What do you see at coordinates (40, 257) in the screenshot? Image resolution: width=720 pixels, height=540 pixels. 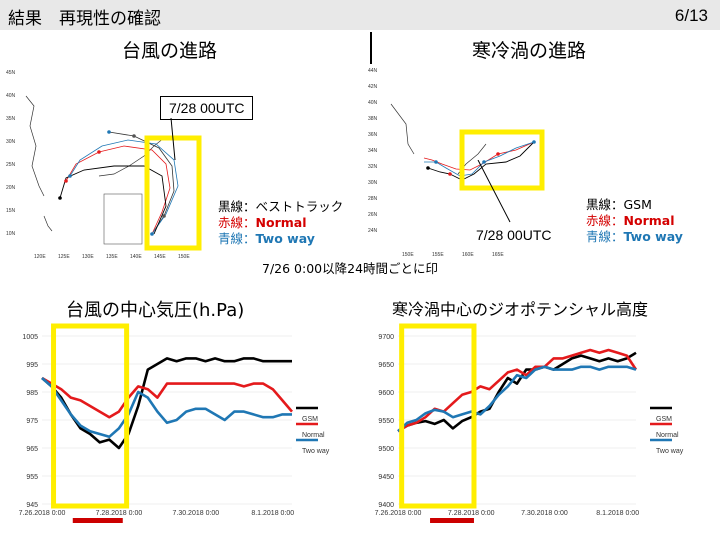 I see `map-lon-label: 120E` at bounding box center [40, 257].